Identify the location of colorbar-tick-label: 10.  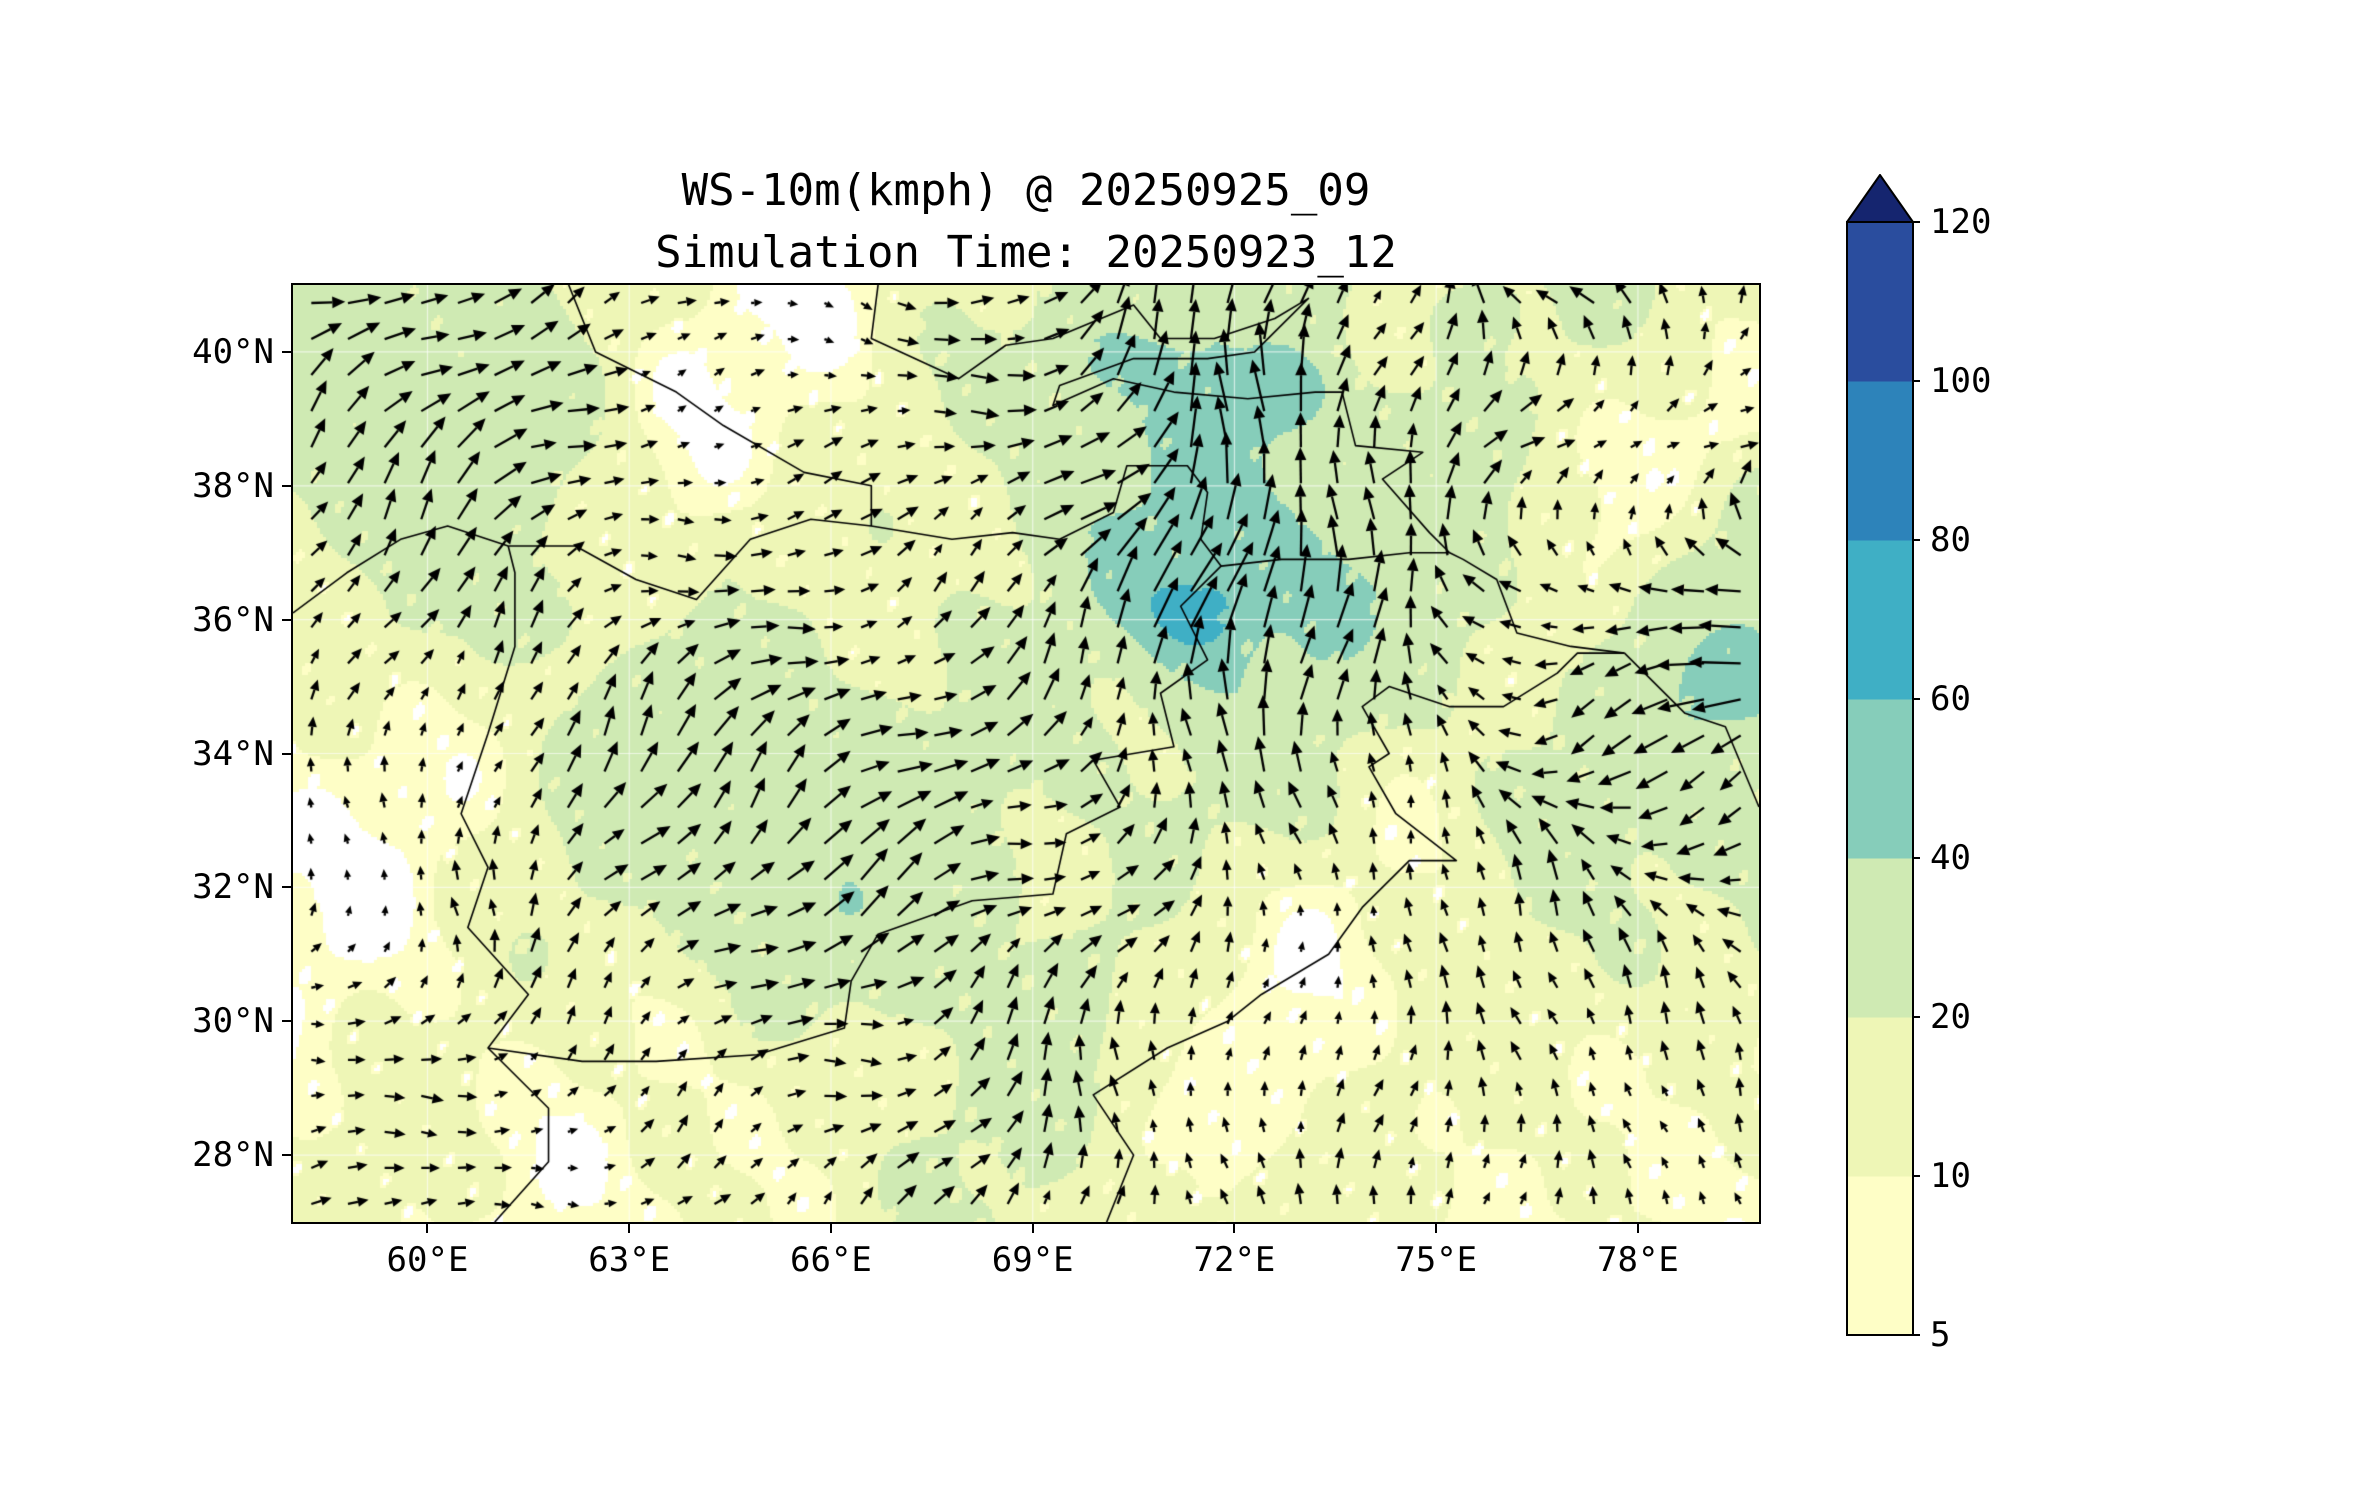
(1950, 1176).